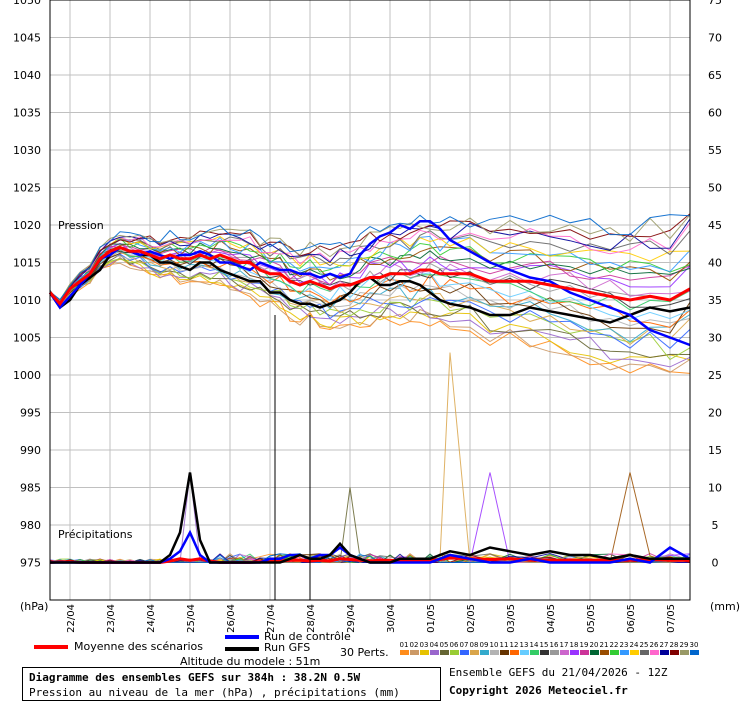  I want to click on pert-legend-number: 04, so click(434, 645).